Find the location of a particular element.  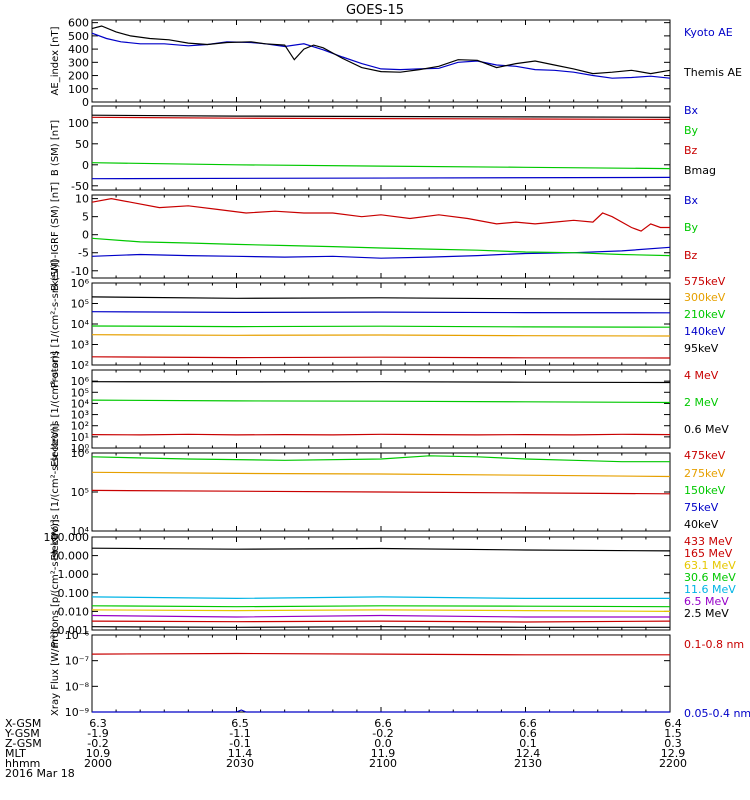

y-tick-label: 10¹ is located at coordinates (80, 437).